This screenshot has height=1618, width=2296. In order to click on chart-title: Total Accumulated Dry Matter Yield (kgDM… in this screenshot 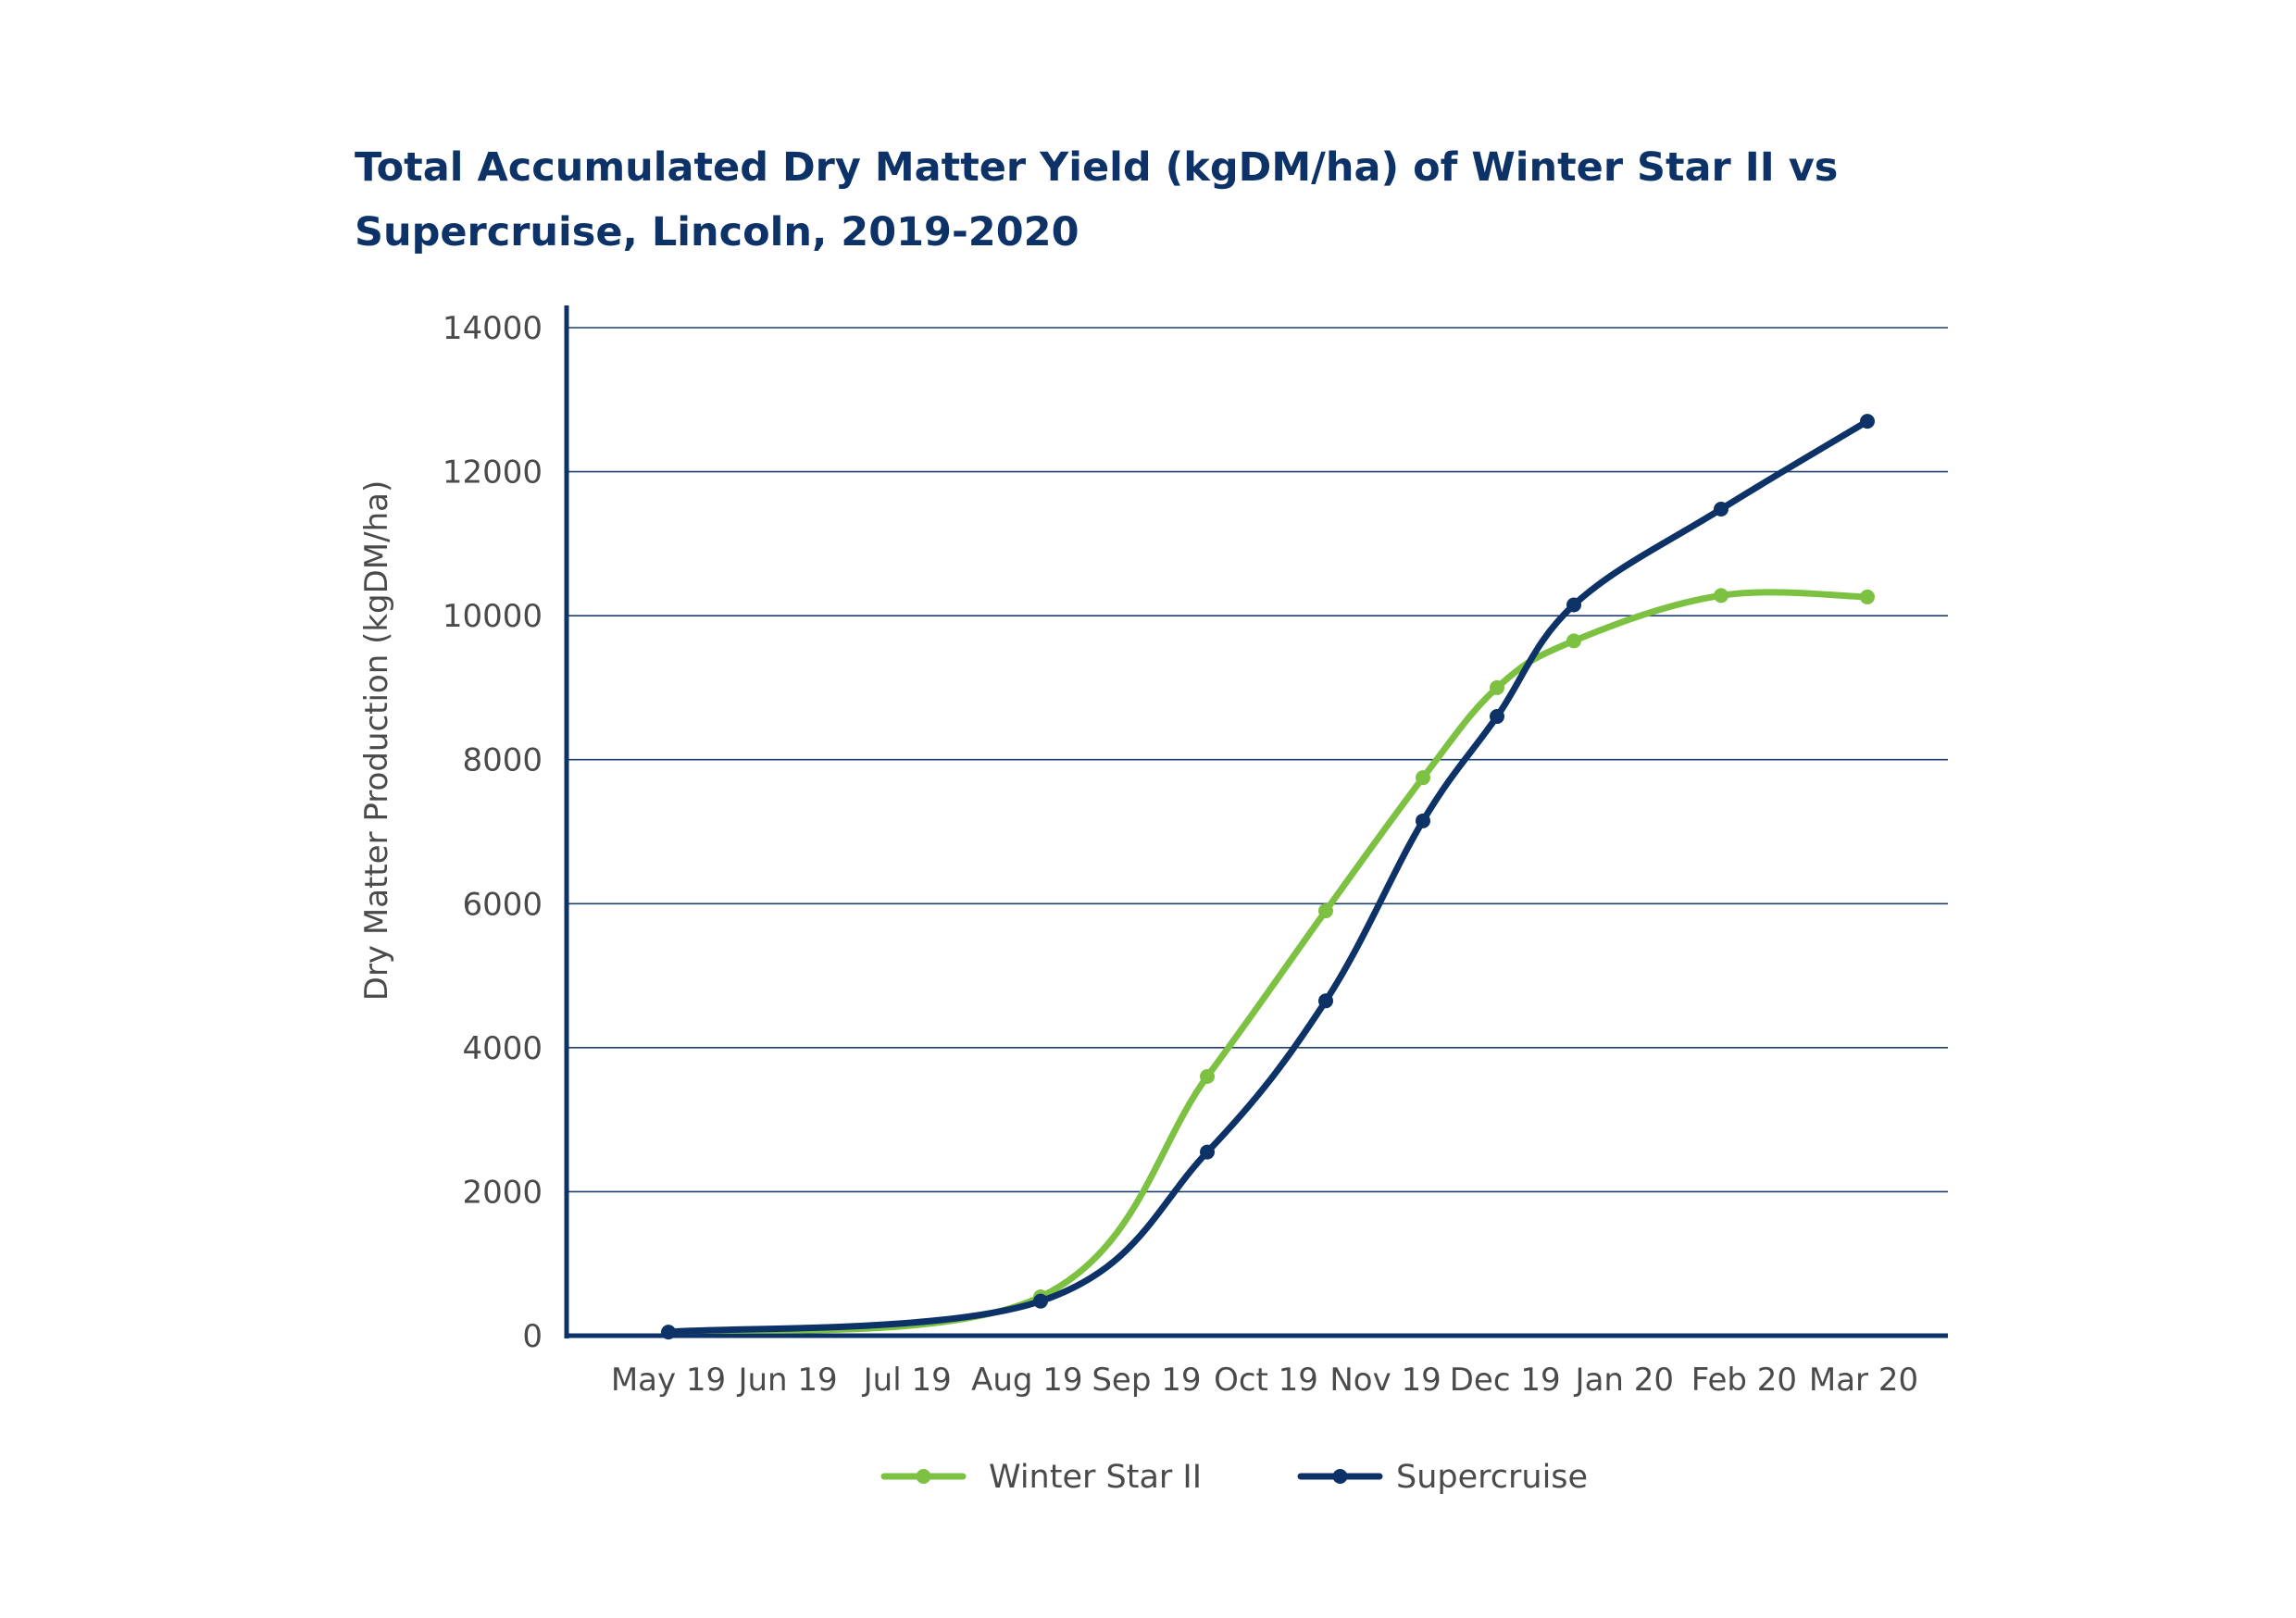, I will do `click(1097, 199)`.